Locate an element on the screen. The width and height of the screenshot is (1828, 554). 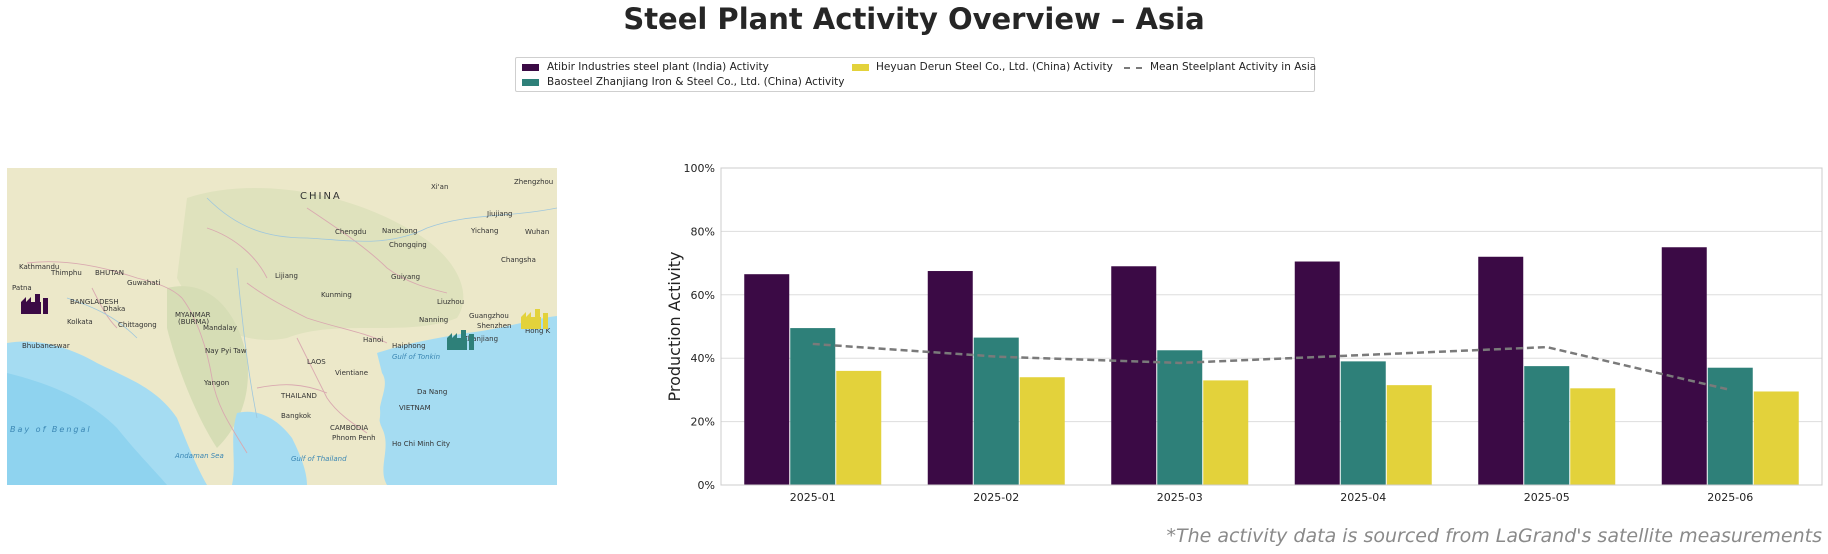
svg-text: Guangzhou is located at coordinates (489, 316).